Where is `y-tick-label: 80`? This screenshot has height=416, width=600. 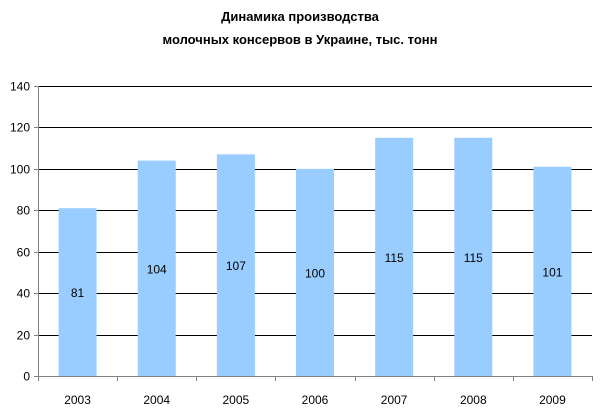 y-tick-label: 80 is located at coordinates (24, 211).